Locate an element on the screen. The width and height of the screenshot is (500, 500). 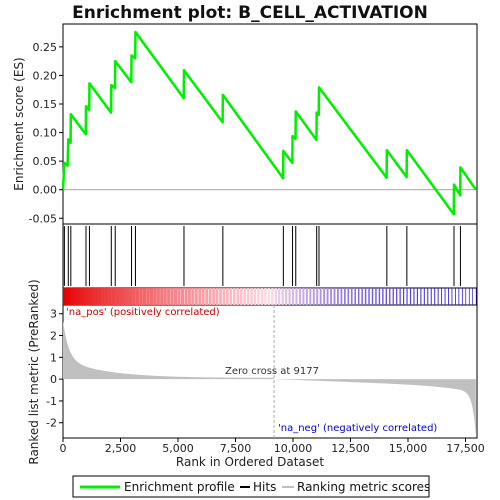
metric-tick-label: -2 is located at coordinates (51, 423).